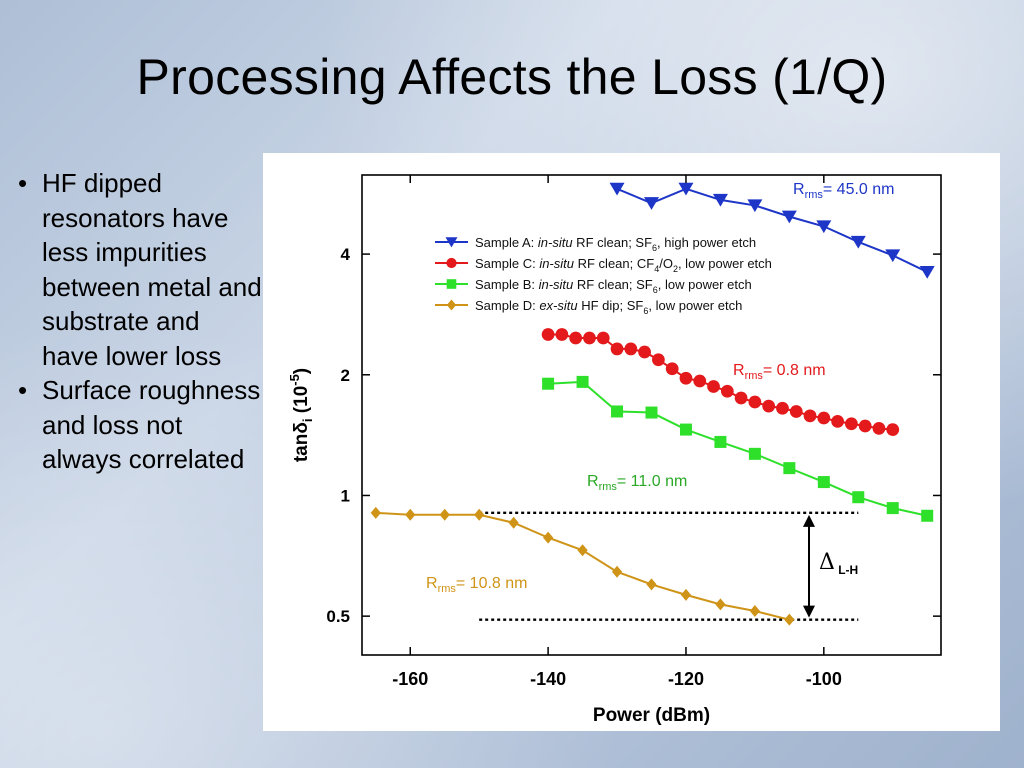 This screenshot has width=1024, height=768. I want to click on delta-arrow-head-up-icon, so click(809, 520).